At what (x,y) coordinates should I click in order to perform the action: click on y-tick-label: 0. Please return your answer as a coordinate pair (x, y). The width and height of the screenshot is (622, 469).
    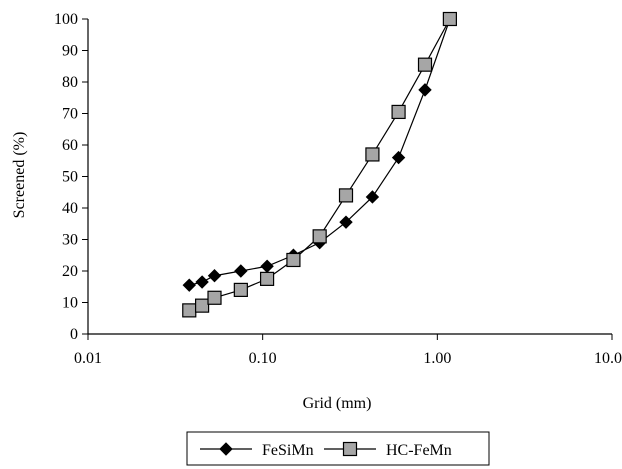
    Looking at the image, I should click on (74, 334).